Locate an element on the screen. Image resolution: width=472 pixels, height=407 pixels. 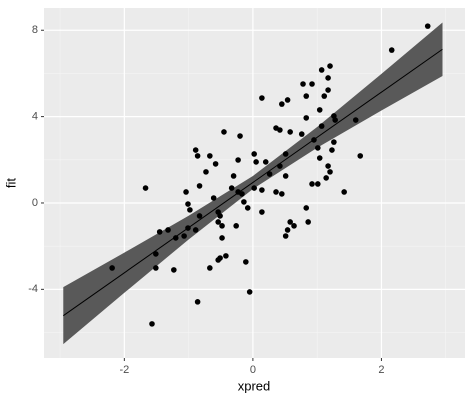
y-tick-label: 0 is located at coordinates (35, 203).